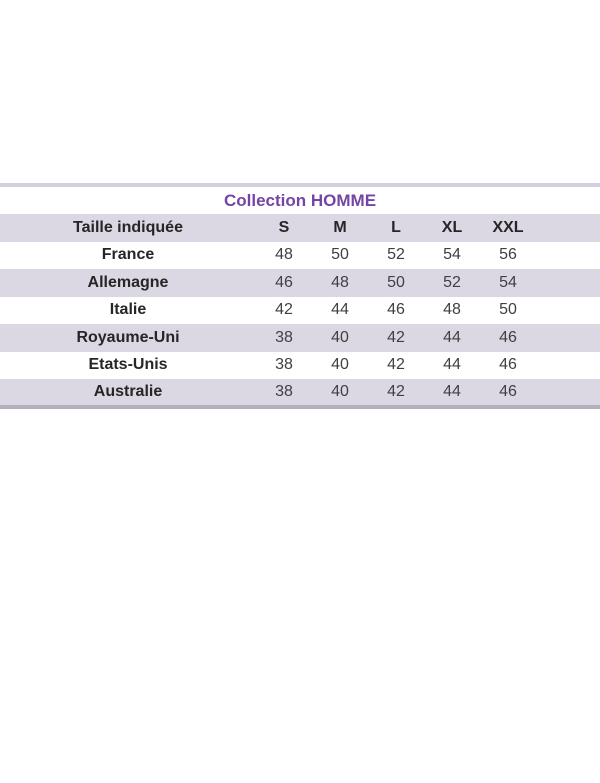 Image resolution: width=600 pixels, height=783 pixels. What do you see at coordinates (340, 282) in the screenshot?
I see `cell-allemagne-m: 48` at bounding box center [340, 282].